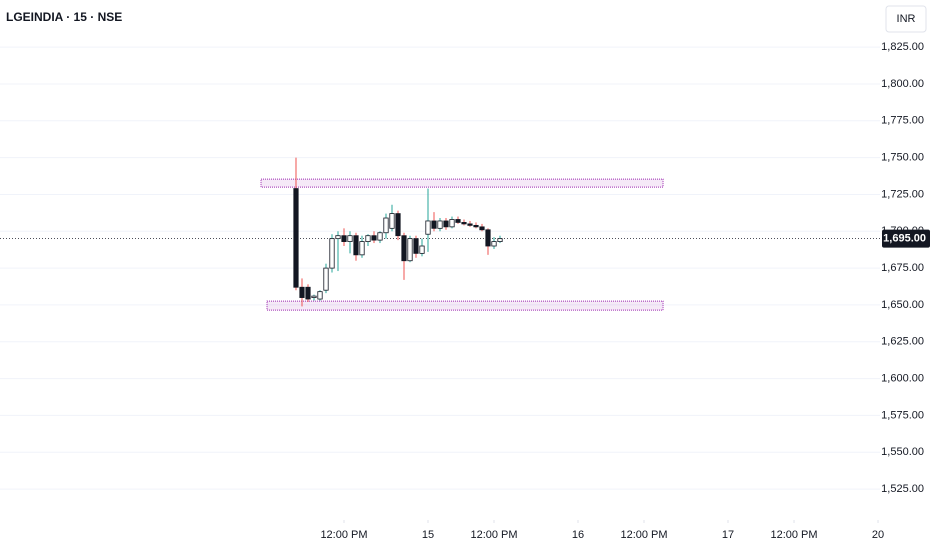 The width and height of the screenshot is (932, 550). I want to click on last-price-box, so click(906, 238).